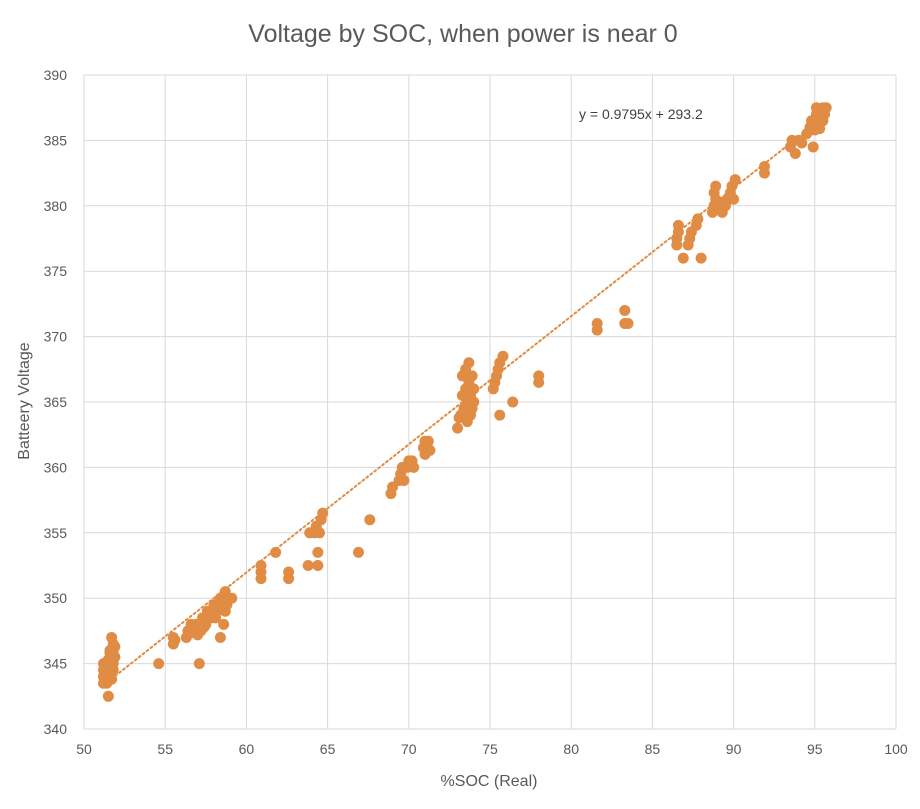 This screenshot has height=809, width=920. I want to click on x-tick-label: 60, so click(247, 749).